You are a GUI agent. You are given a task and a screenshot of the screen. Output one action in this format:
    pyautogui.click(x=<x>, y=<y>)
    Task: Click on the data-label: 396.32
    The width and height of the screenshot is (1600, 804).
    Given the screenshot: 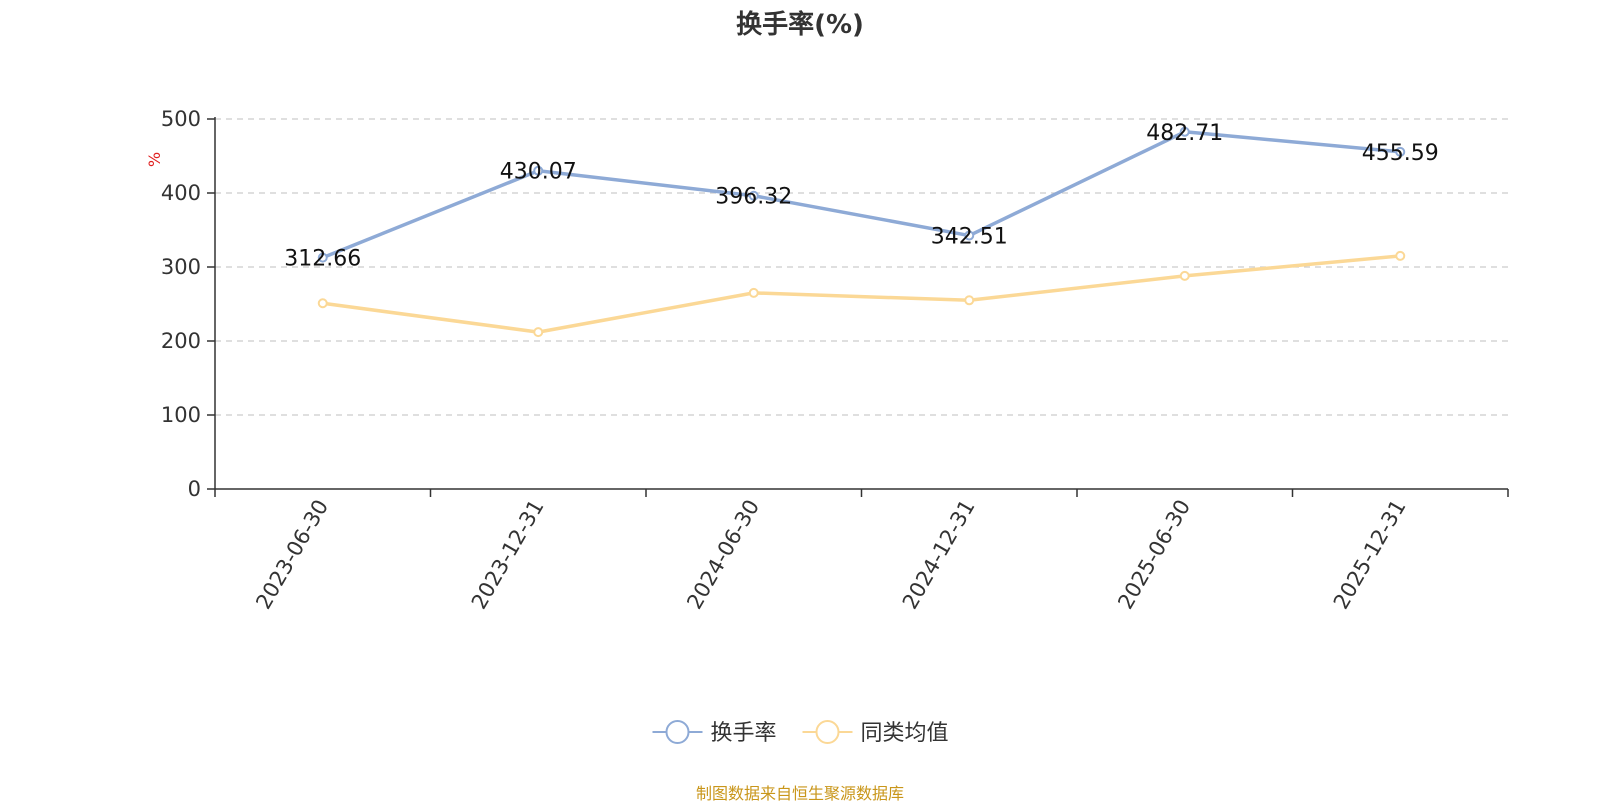 What is the action you would take?
    pyautogui.click(x=753, y=197)
    